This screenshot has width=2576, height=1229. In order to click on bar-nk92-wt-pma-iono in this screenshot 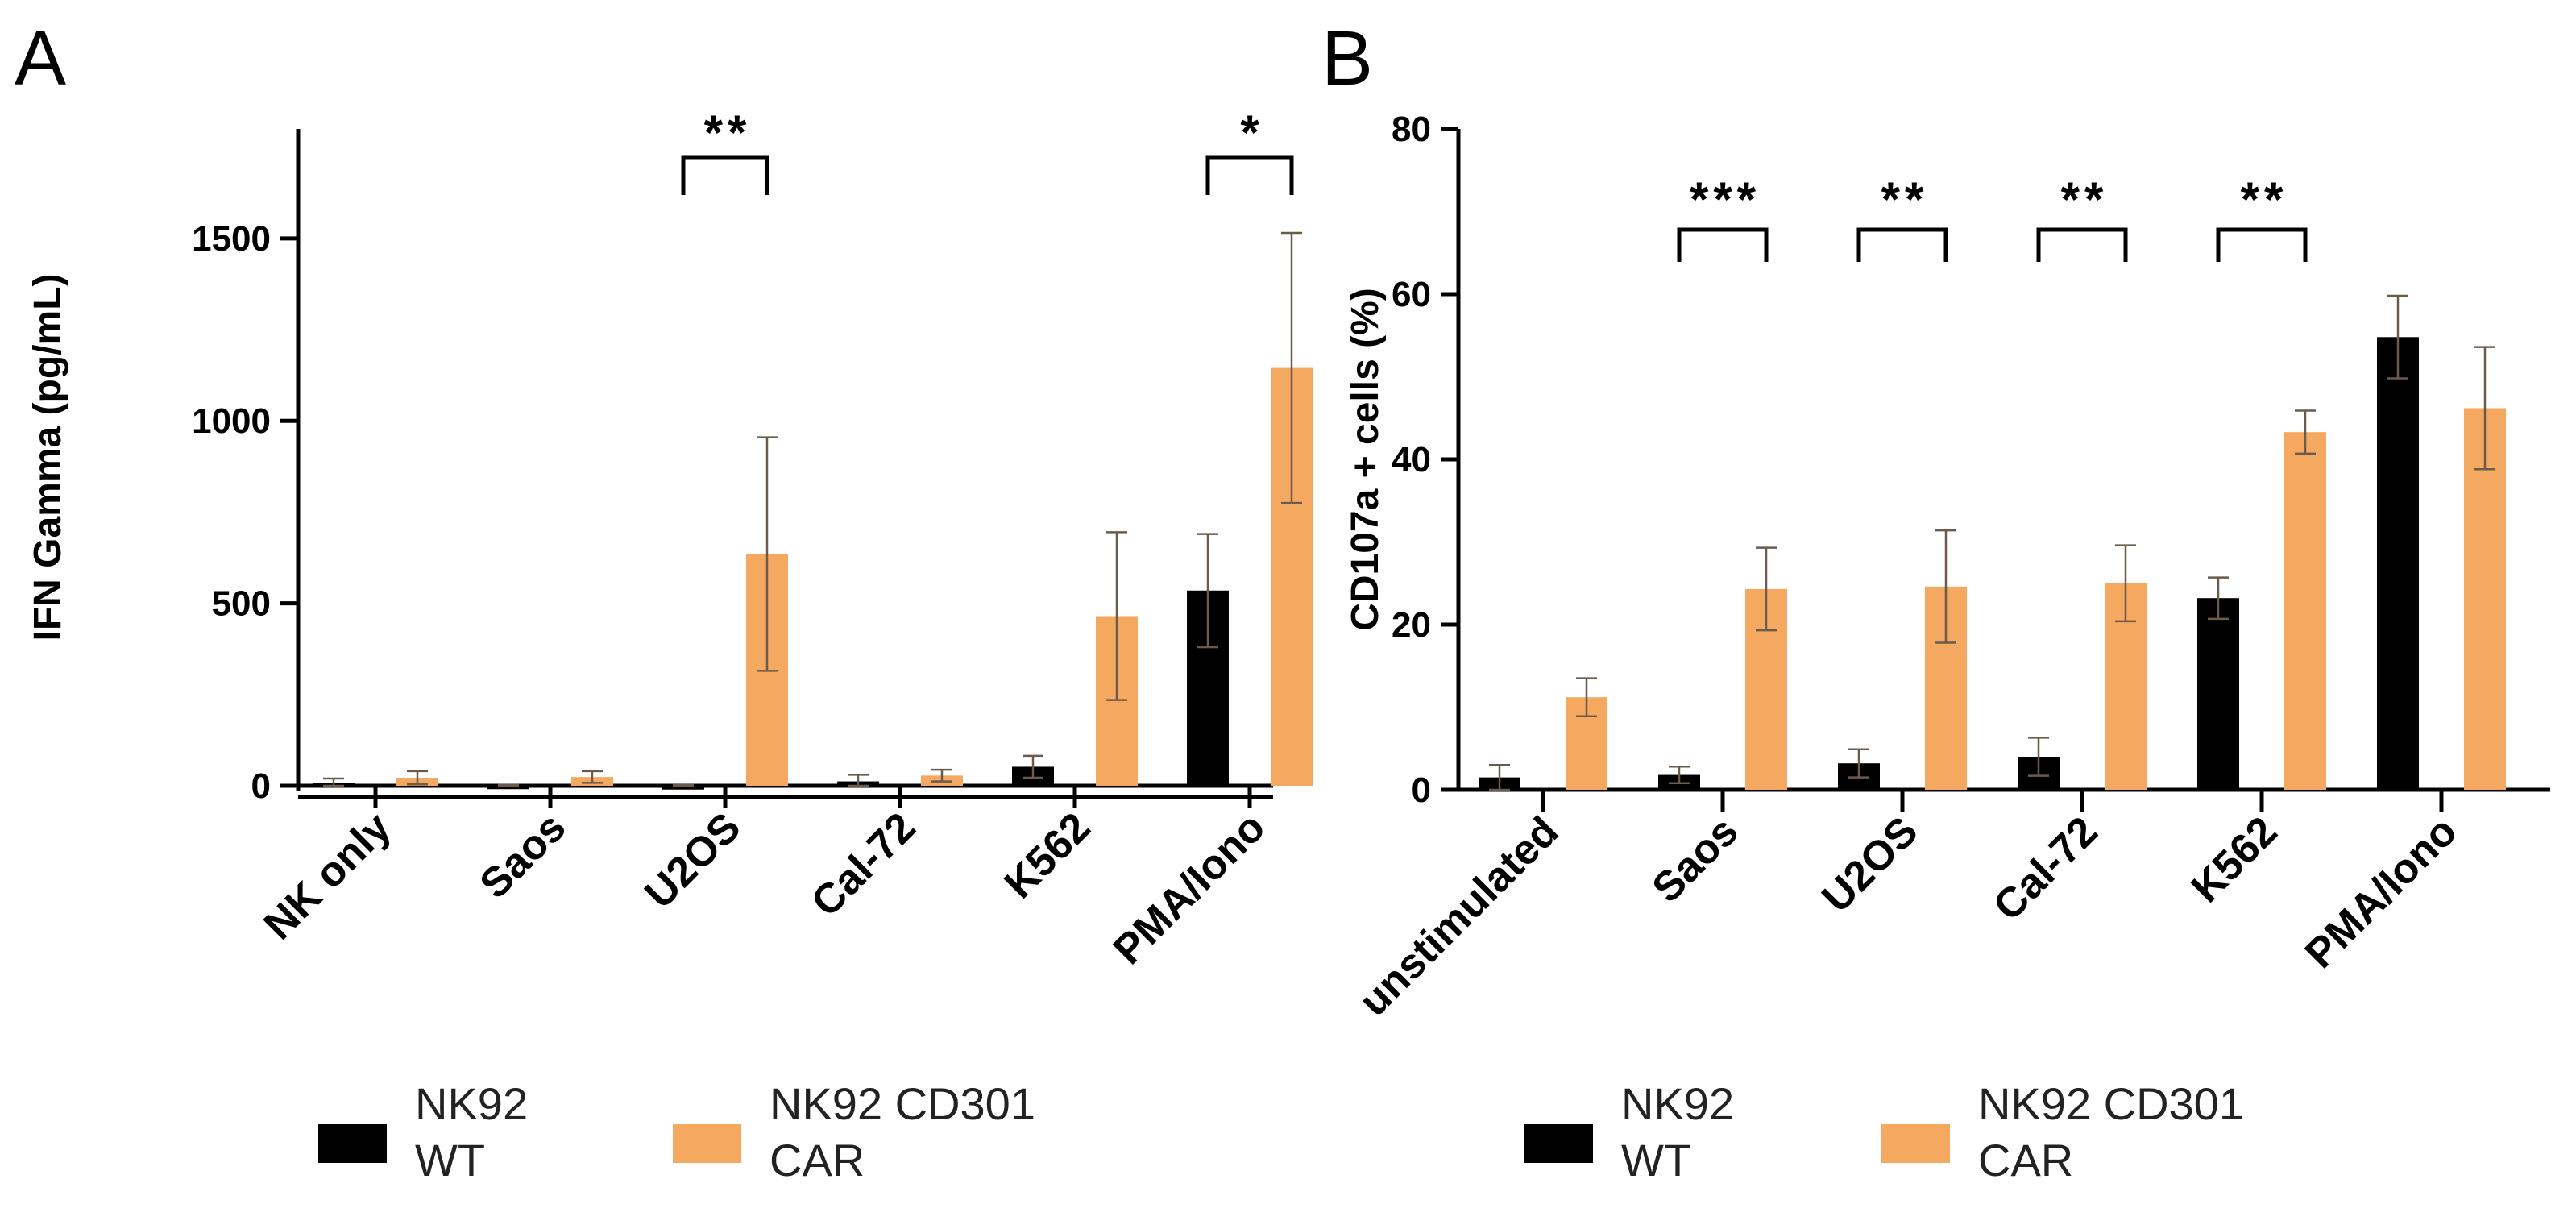, I will do `click(2398, 563)`.